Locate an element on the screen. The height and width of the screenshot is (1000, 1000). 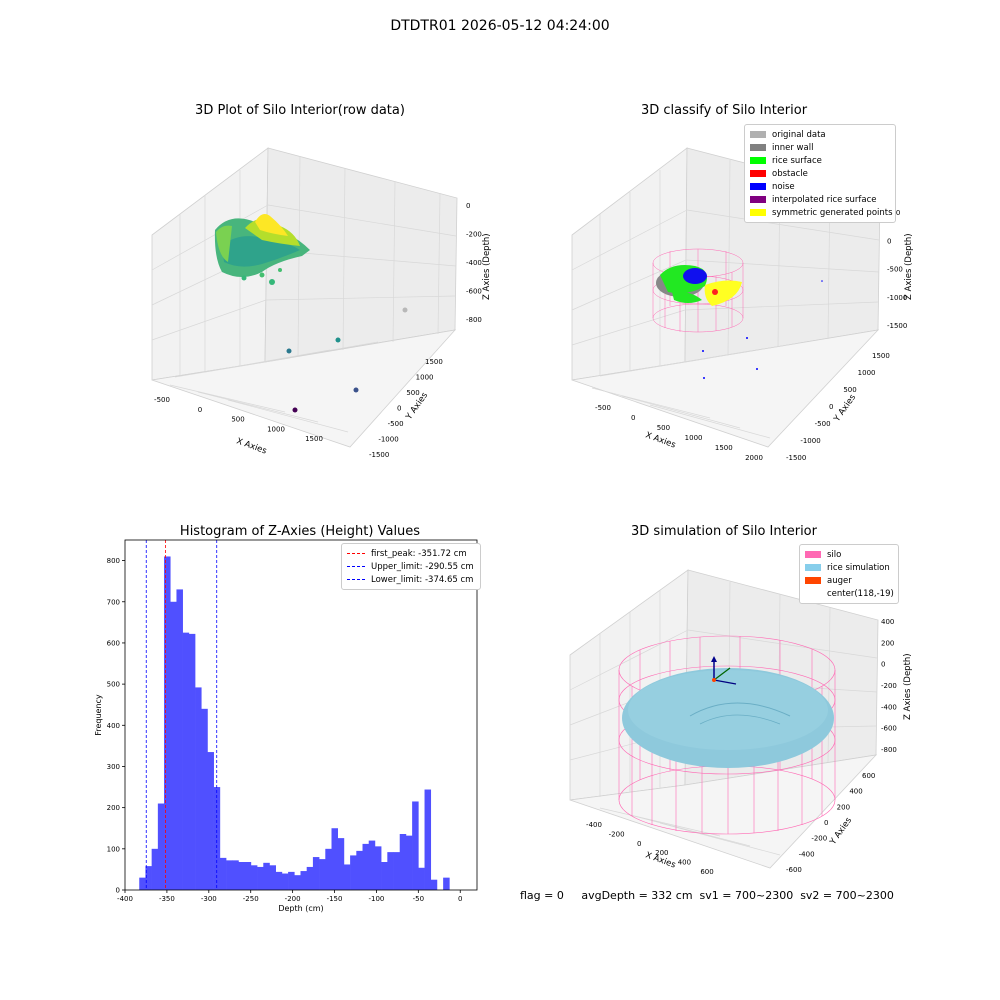
legend-entry: first_peak: -351.72 cm is located at coordinates (411, 553).